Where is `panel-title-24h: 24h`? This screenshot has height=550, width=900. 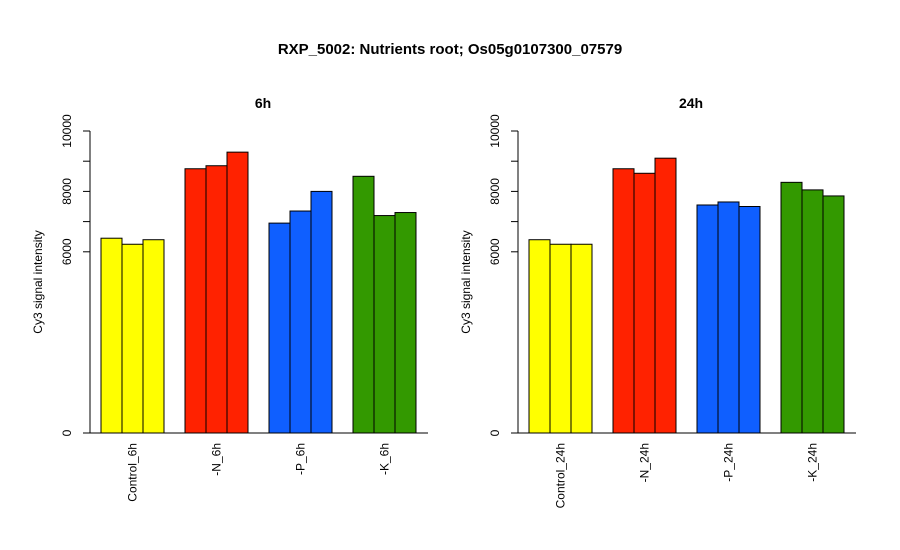 panel-title-24h: 24h is located at coordinates (691, 103).